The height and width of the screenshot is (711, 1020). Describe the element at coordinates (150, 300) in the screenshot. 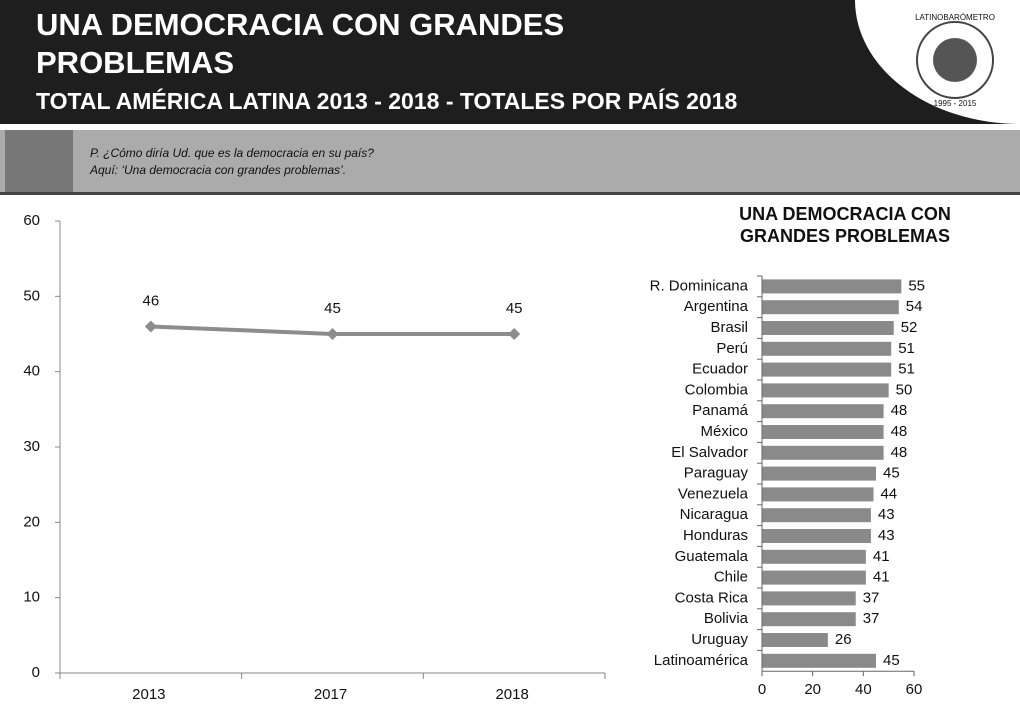

I see `data-label: 46` at that location.